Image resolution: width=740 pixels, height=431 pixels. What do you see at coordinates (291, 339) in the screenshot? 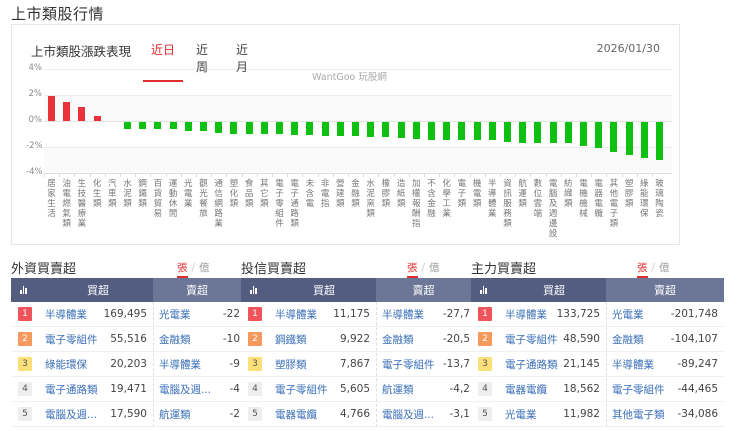
I see `buy-sector-link: 鋼鐵類` at bounding box center [291, 339].